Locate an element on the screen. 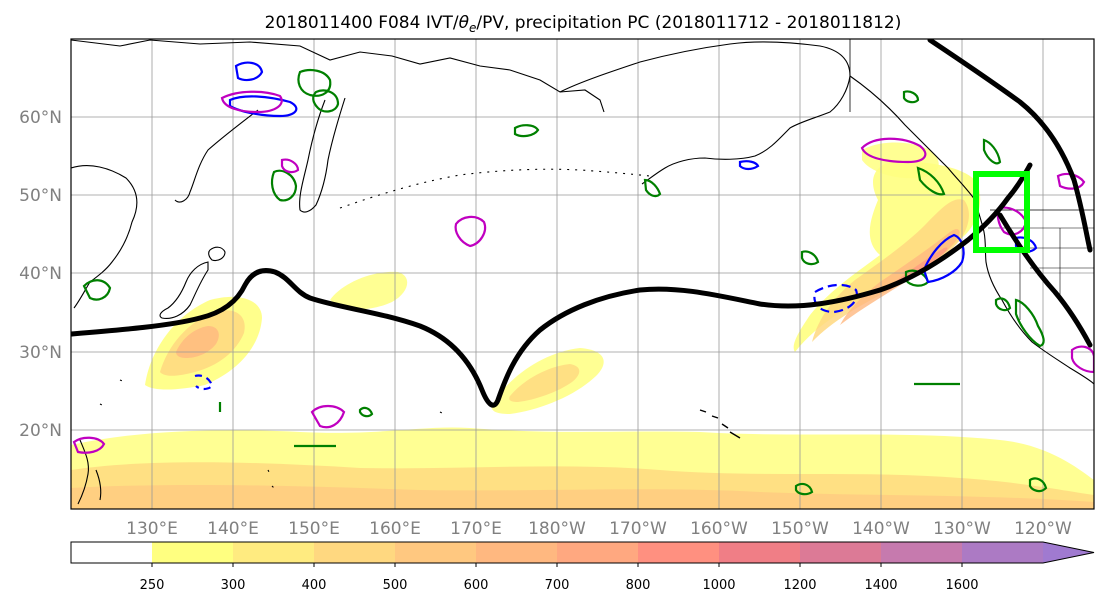 Image resolution: width=1105 pixels, height=603 pixels. lon-label-160e: 160°E is located at coordinates (395, 529).